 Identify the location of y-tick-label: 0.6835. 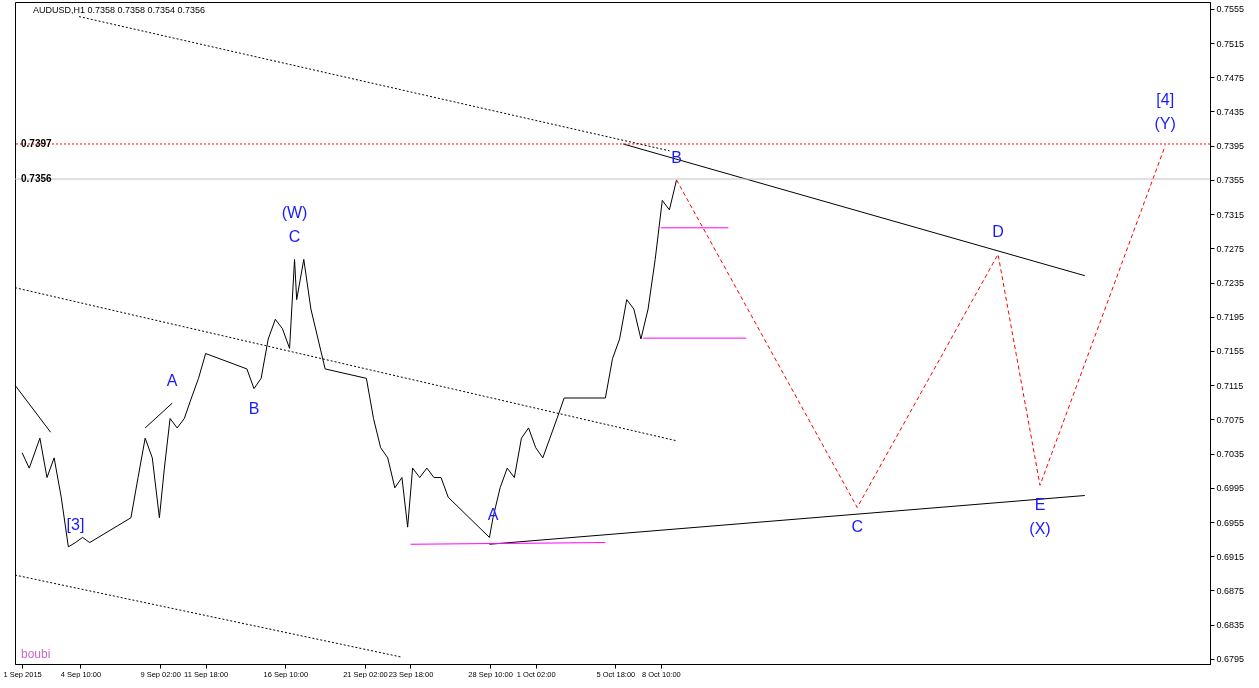
(1230, 625).